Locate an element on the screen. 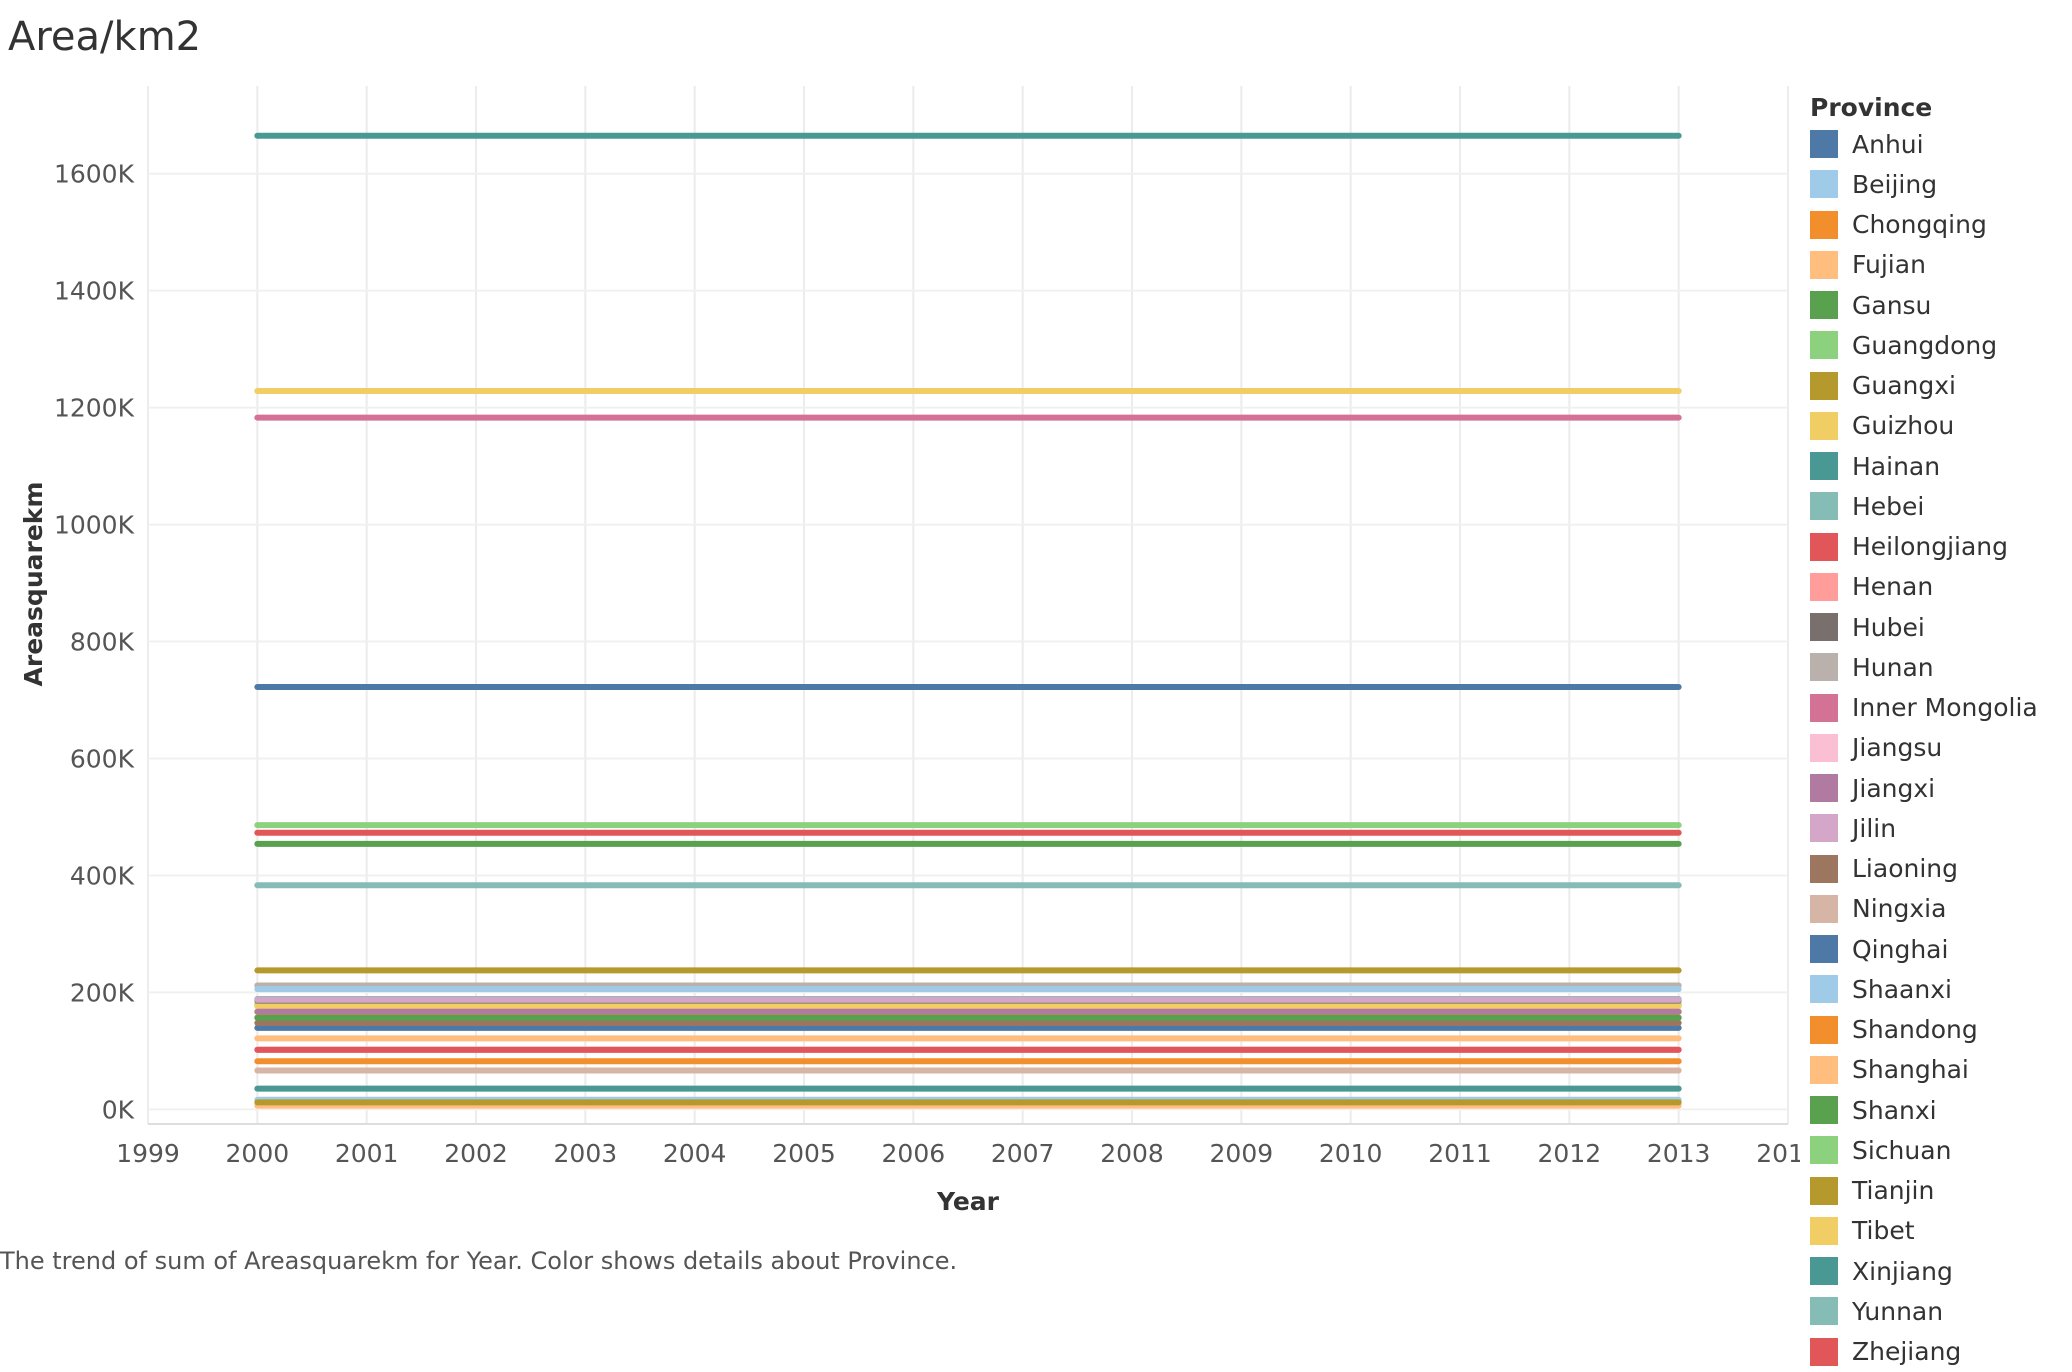 This screenshot has height=1372, width=2072. legend-item: Shandong is located at coordinates (1935, 1030).